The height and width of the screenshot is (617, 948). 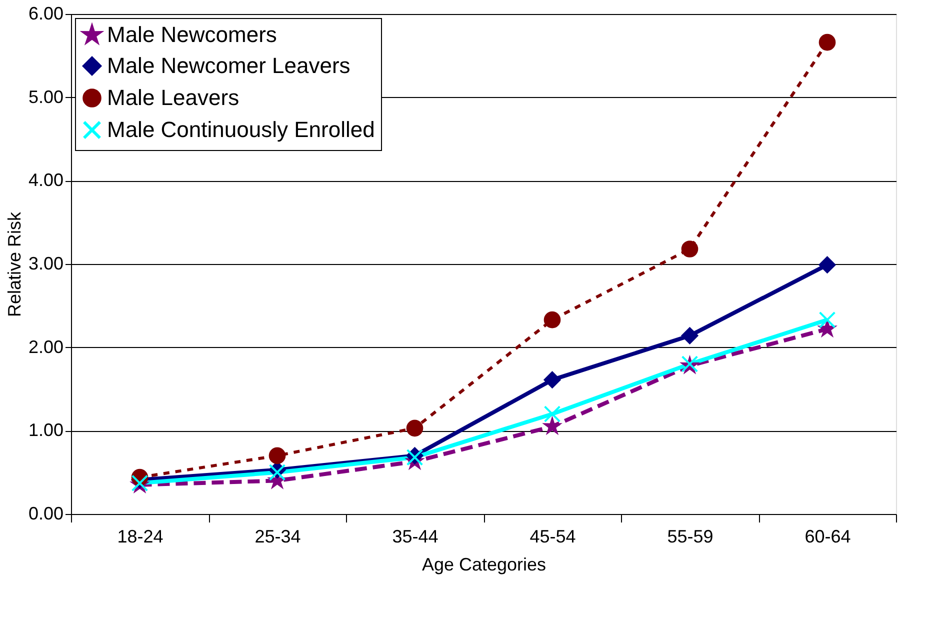 What do you see at coordinates (14, 264) in the screenshot?
I see `y-axis-title: Relative Risk` at bounding box center [14, 264].